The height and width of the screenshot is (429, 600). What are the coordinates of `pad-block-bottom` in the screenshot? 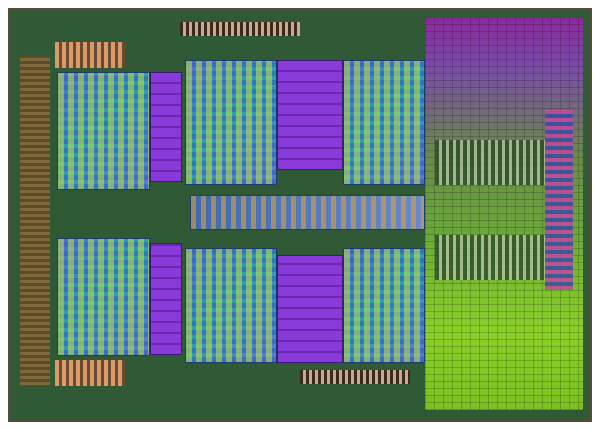 It's located at (355, 377).